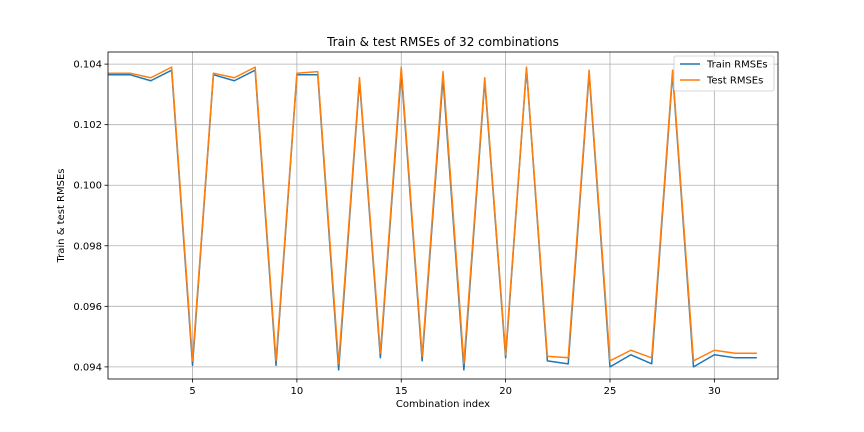 This screenshot has height=432, width=864. I want to click on x-tick-label: 30, so click(714, 391).